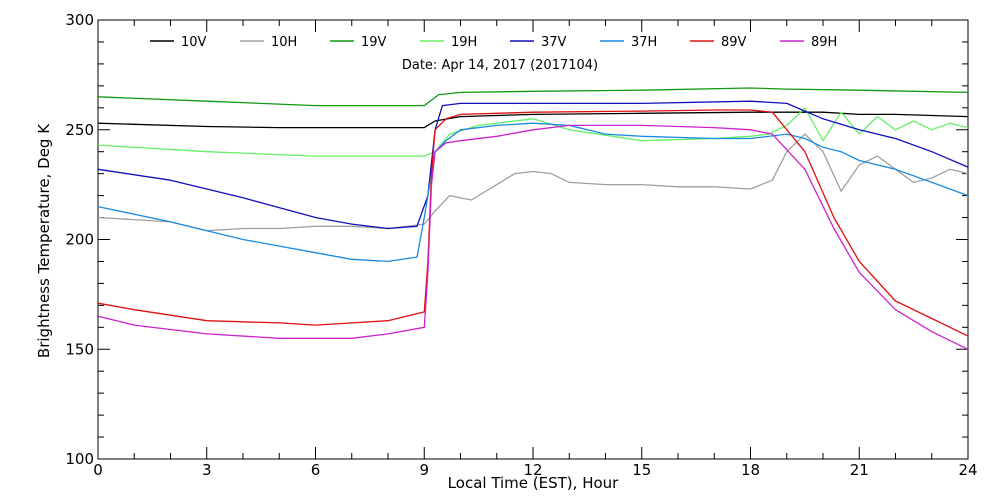  I want to click on series-line-19v, so click(533, 97).